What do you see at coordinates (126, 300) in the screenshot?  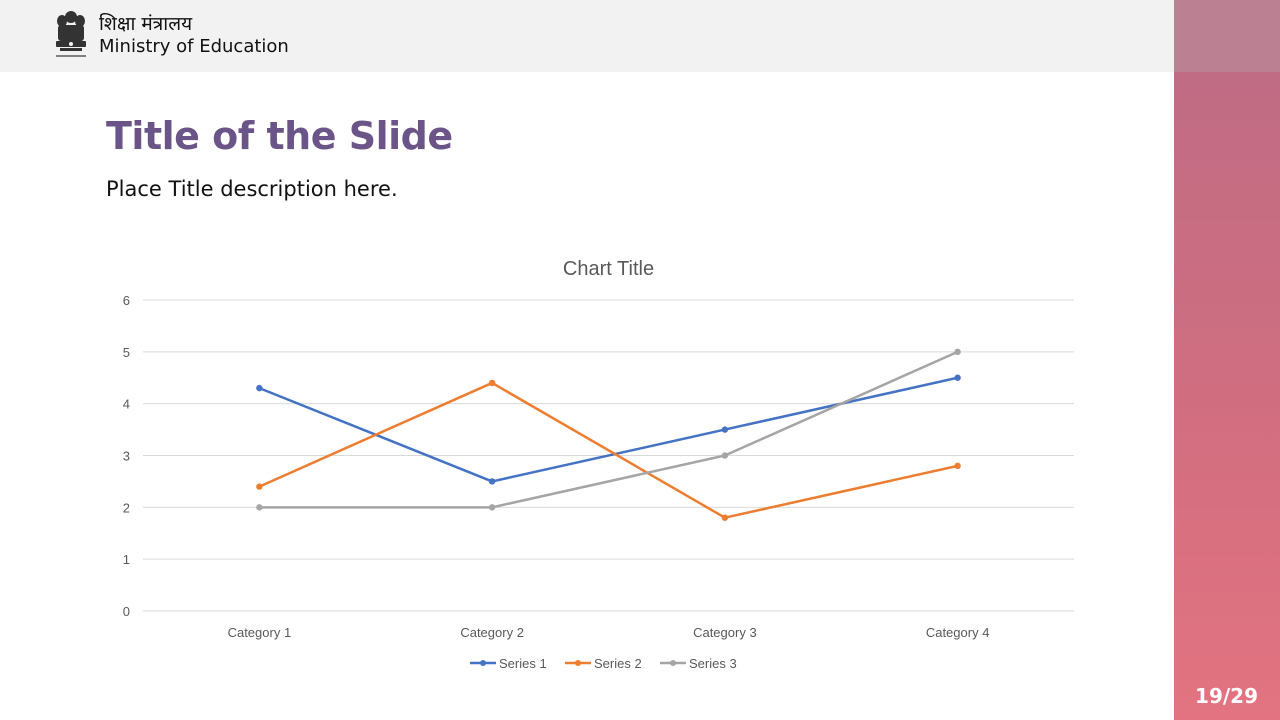 I see `y-tick-label: 6` at bounding box center [126, 300].